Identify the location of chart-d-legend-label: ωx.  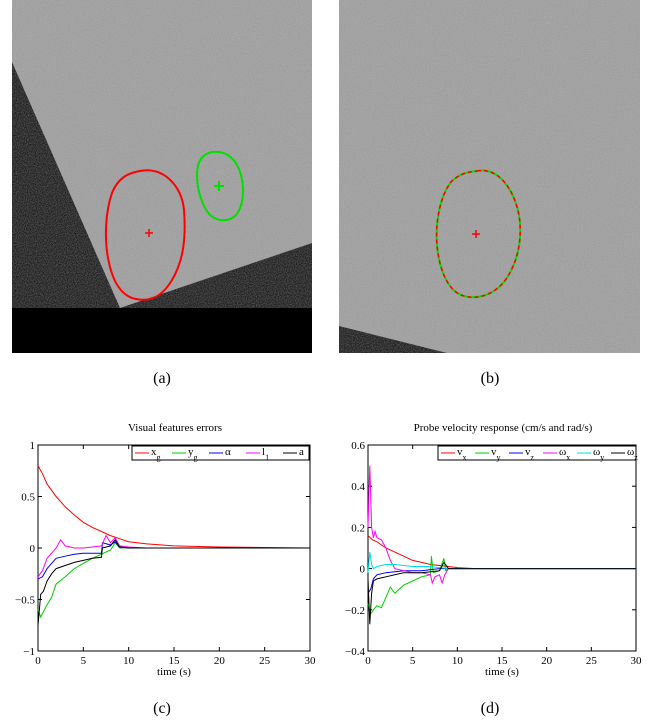
(564, 454).